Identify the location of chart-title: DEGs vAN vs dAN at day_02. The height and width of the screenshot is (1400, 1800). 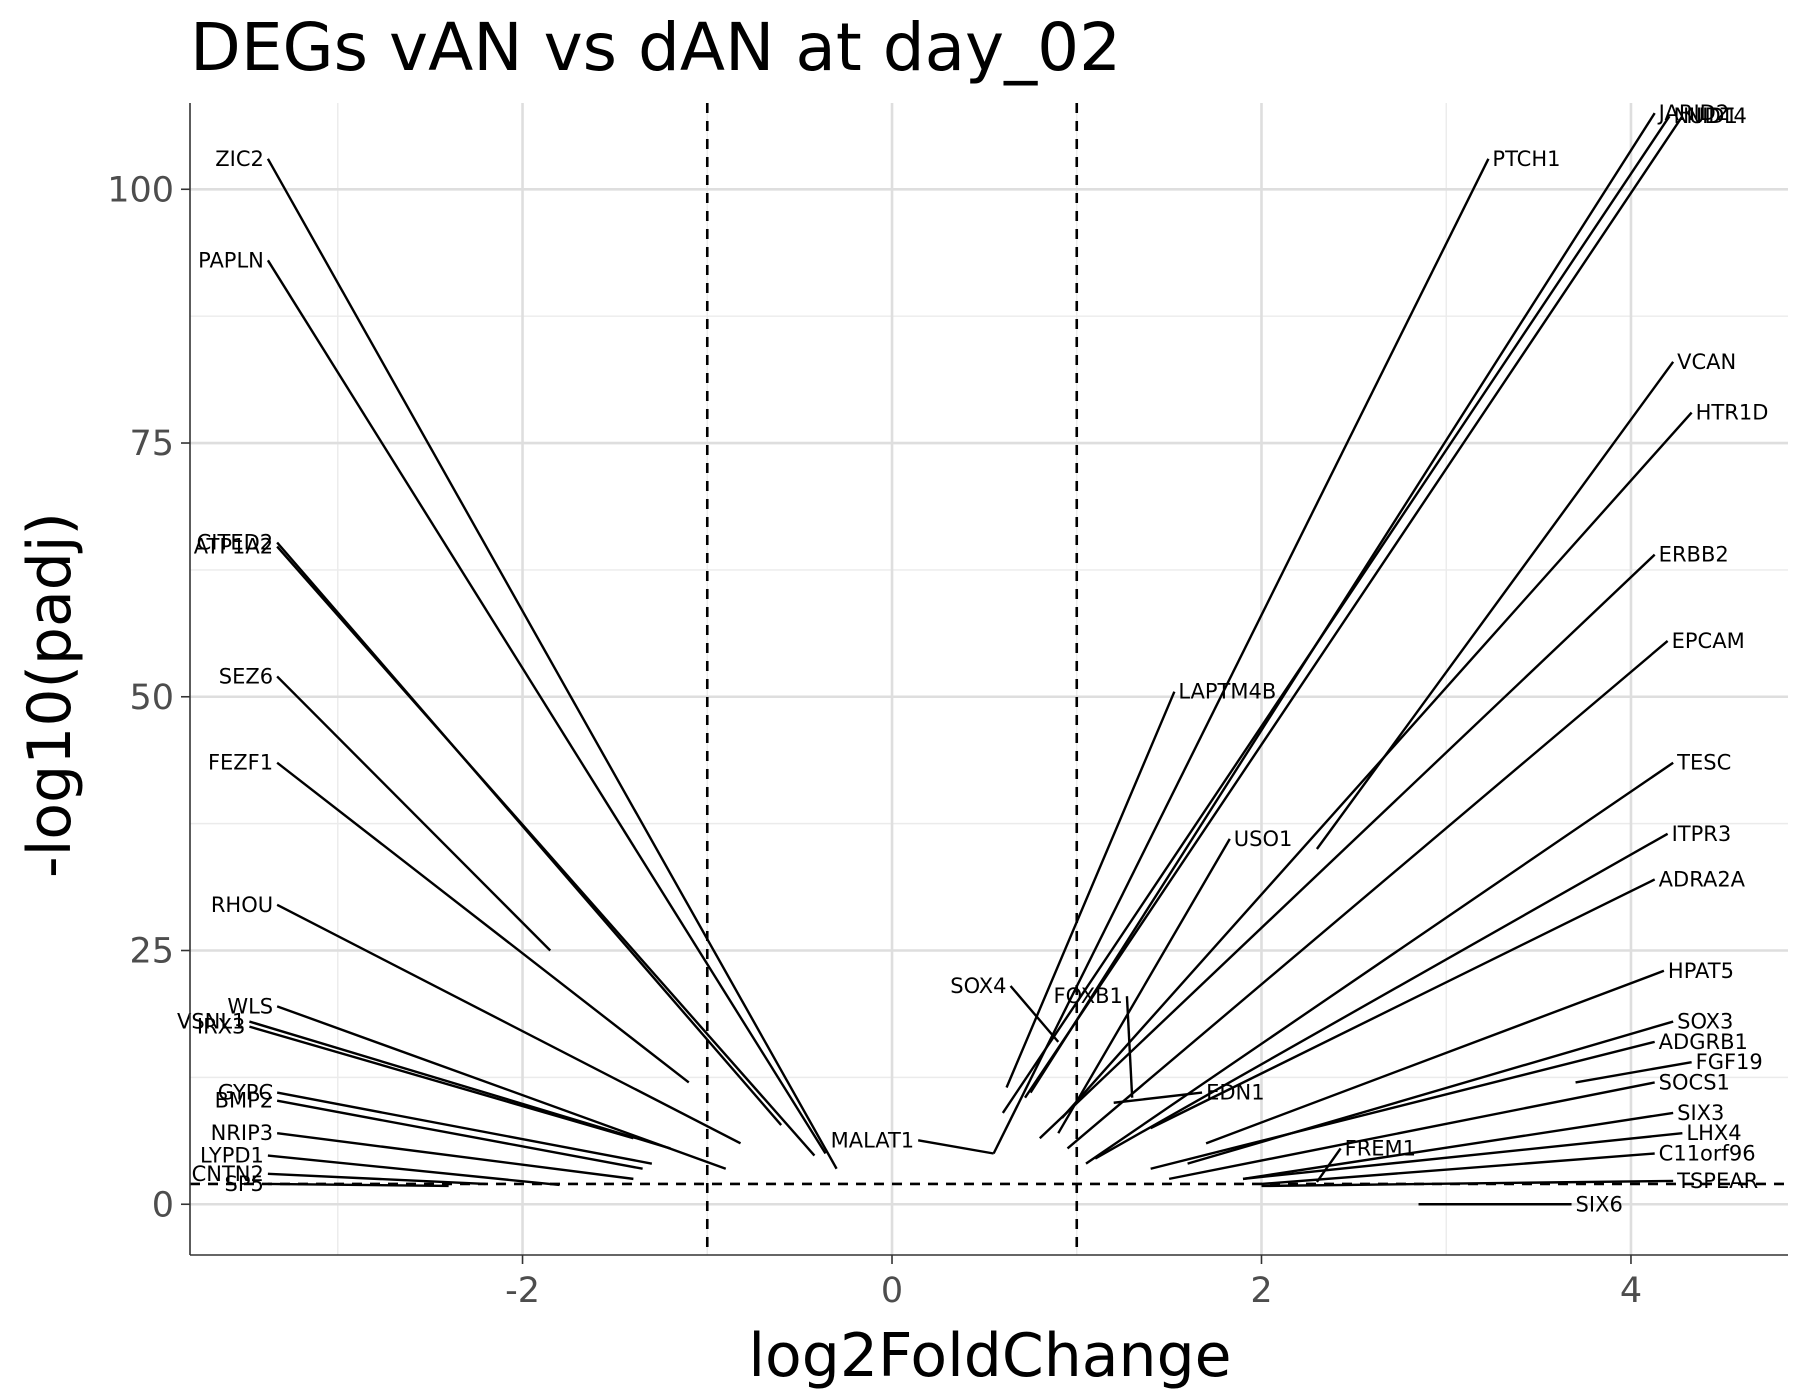
(655, 47).